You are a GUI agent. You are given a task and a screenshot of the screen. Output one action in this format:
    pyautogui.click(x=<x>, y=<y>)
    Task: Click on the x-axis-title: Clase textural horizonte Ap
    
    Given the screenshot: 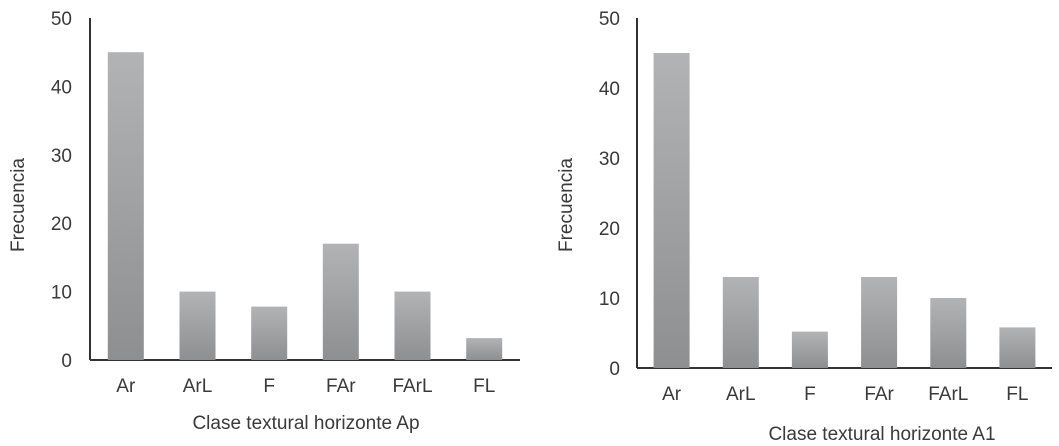 What is the action you would take?
    pyautogui.click(x=305, y=423)
    